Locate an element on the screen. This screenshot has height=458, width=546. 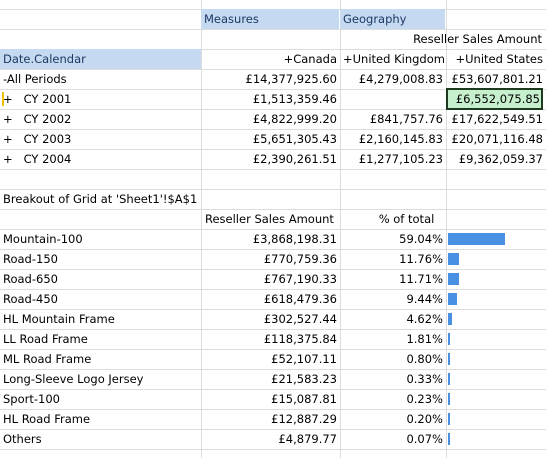
selected-cell-value: £6,552,075.85 is located at coordinates (497, 99).